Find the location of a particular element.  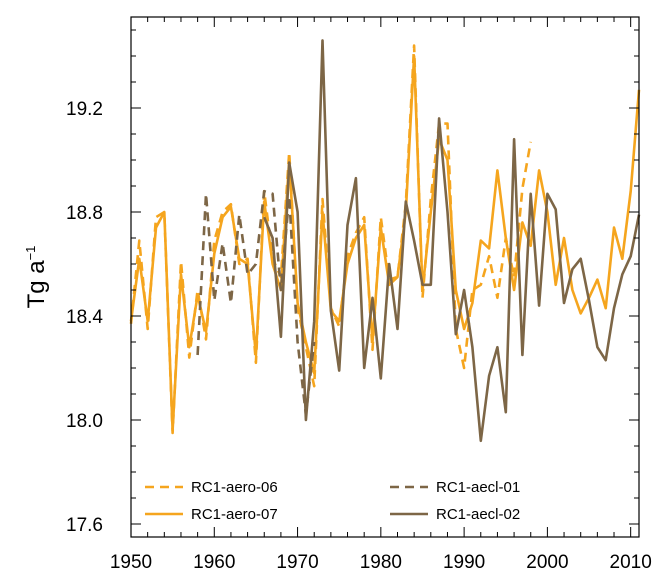

x-tick-label: 1950 is located at coordinates (131, 562).